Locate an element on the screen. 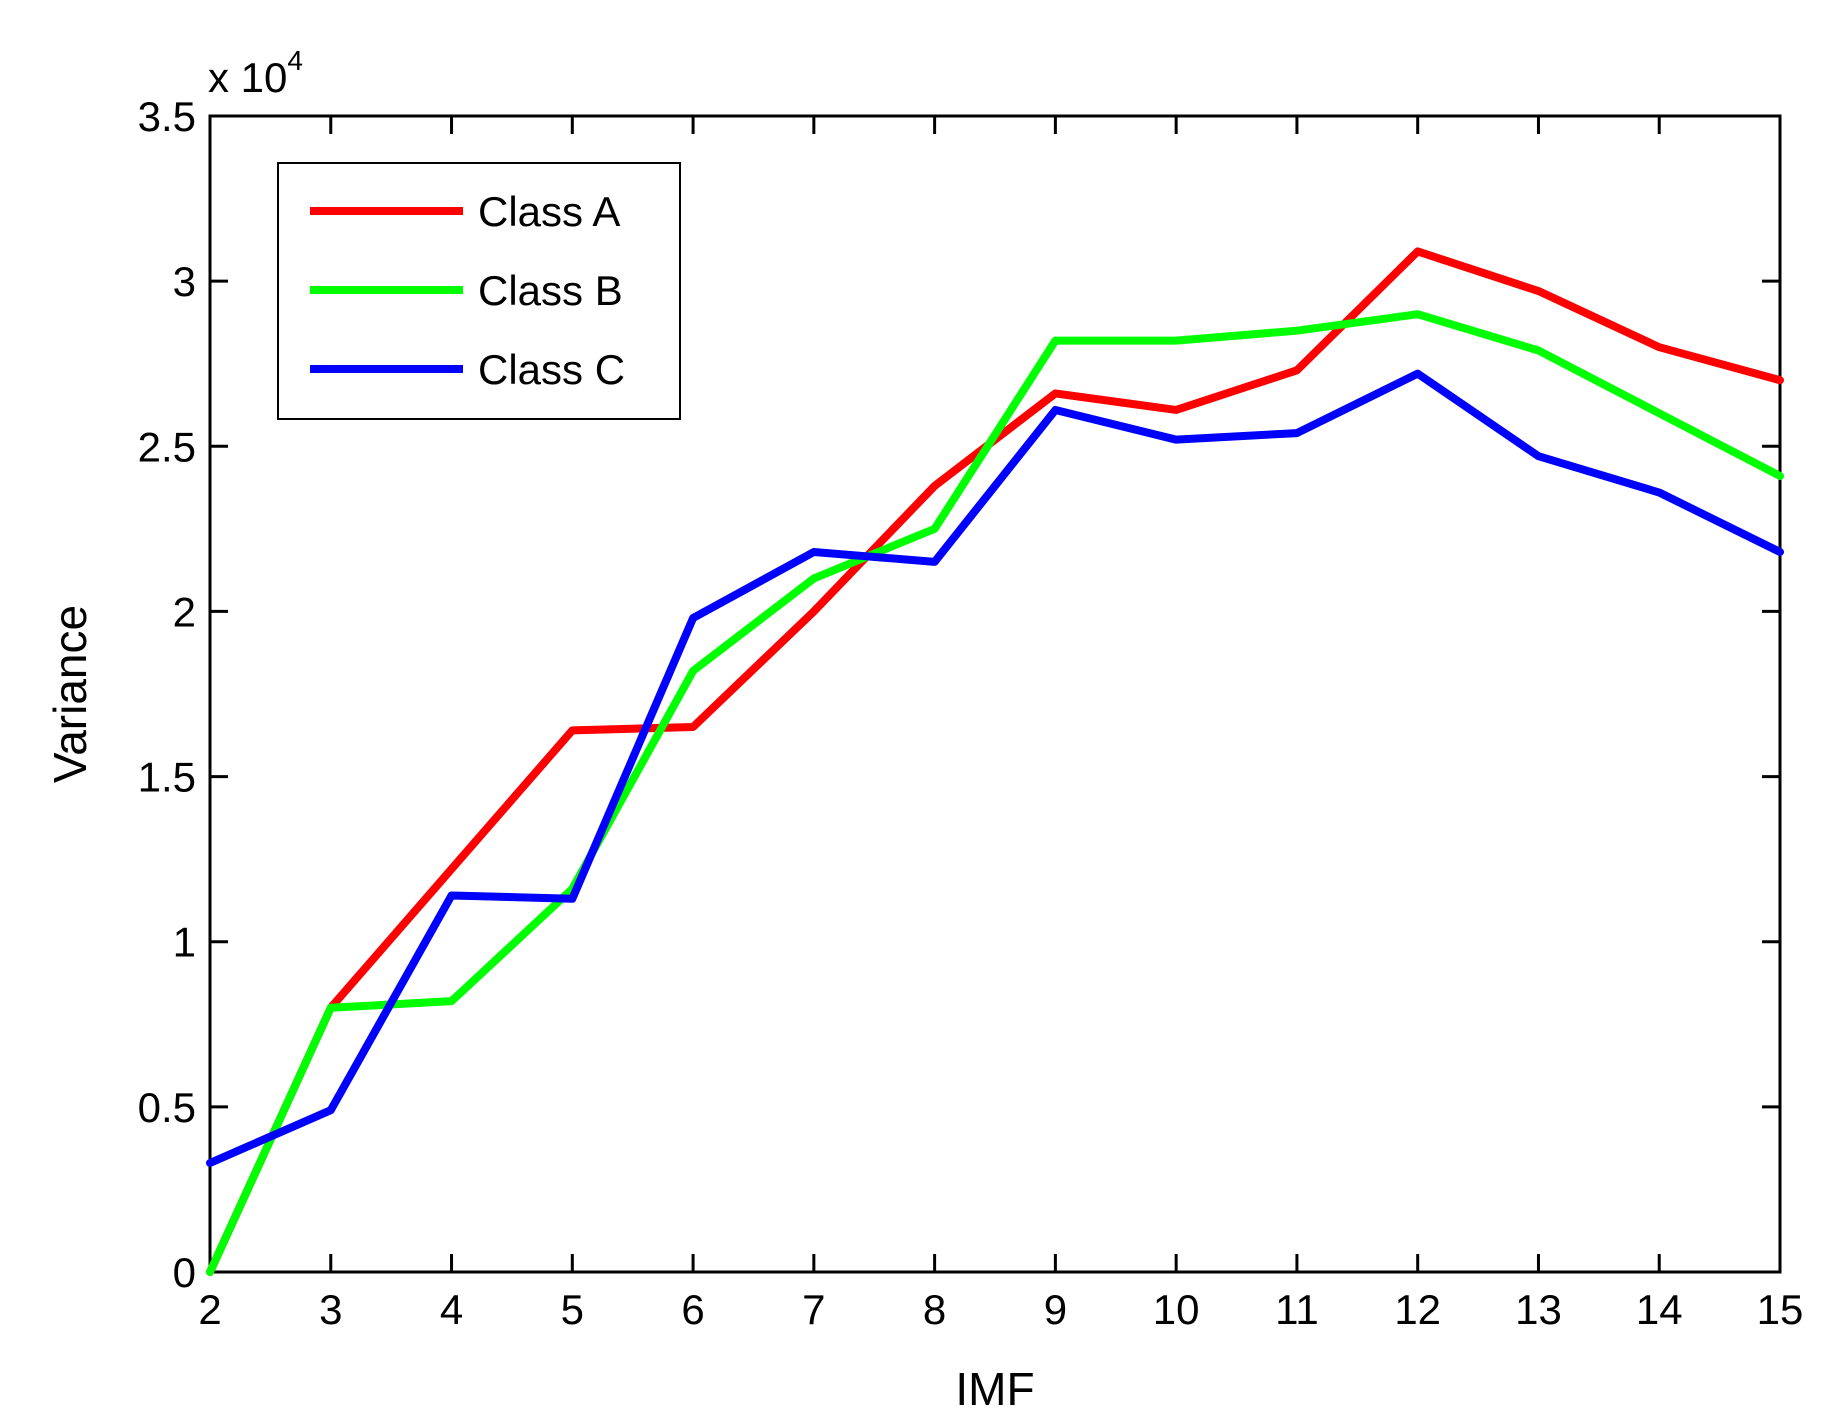 This screenshot has height=1424, width=1844. x-tick-label: 13 is located at coordinates (1538, 1309).